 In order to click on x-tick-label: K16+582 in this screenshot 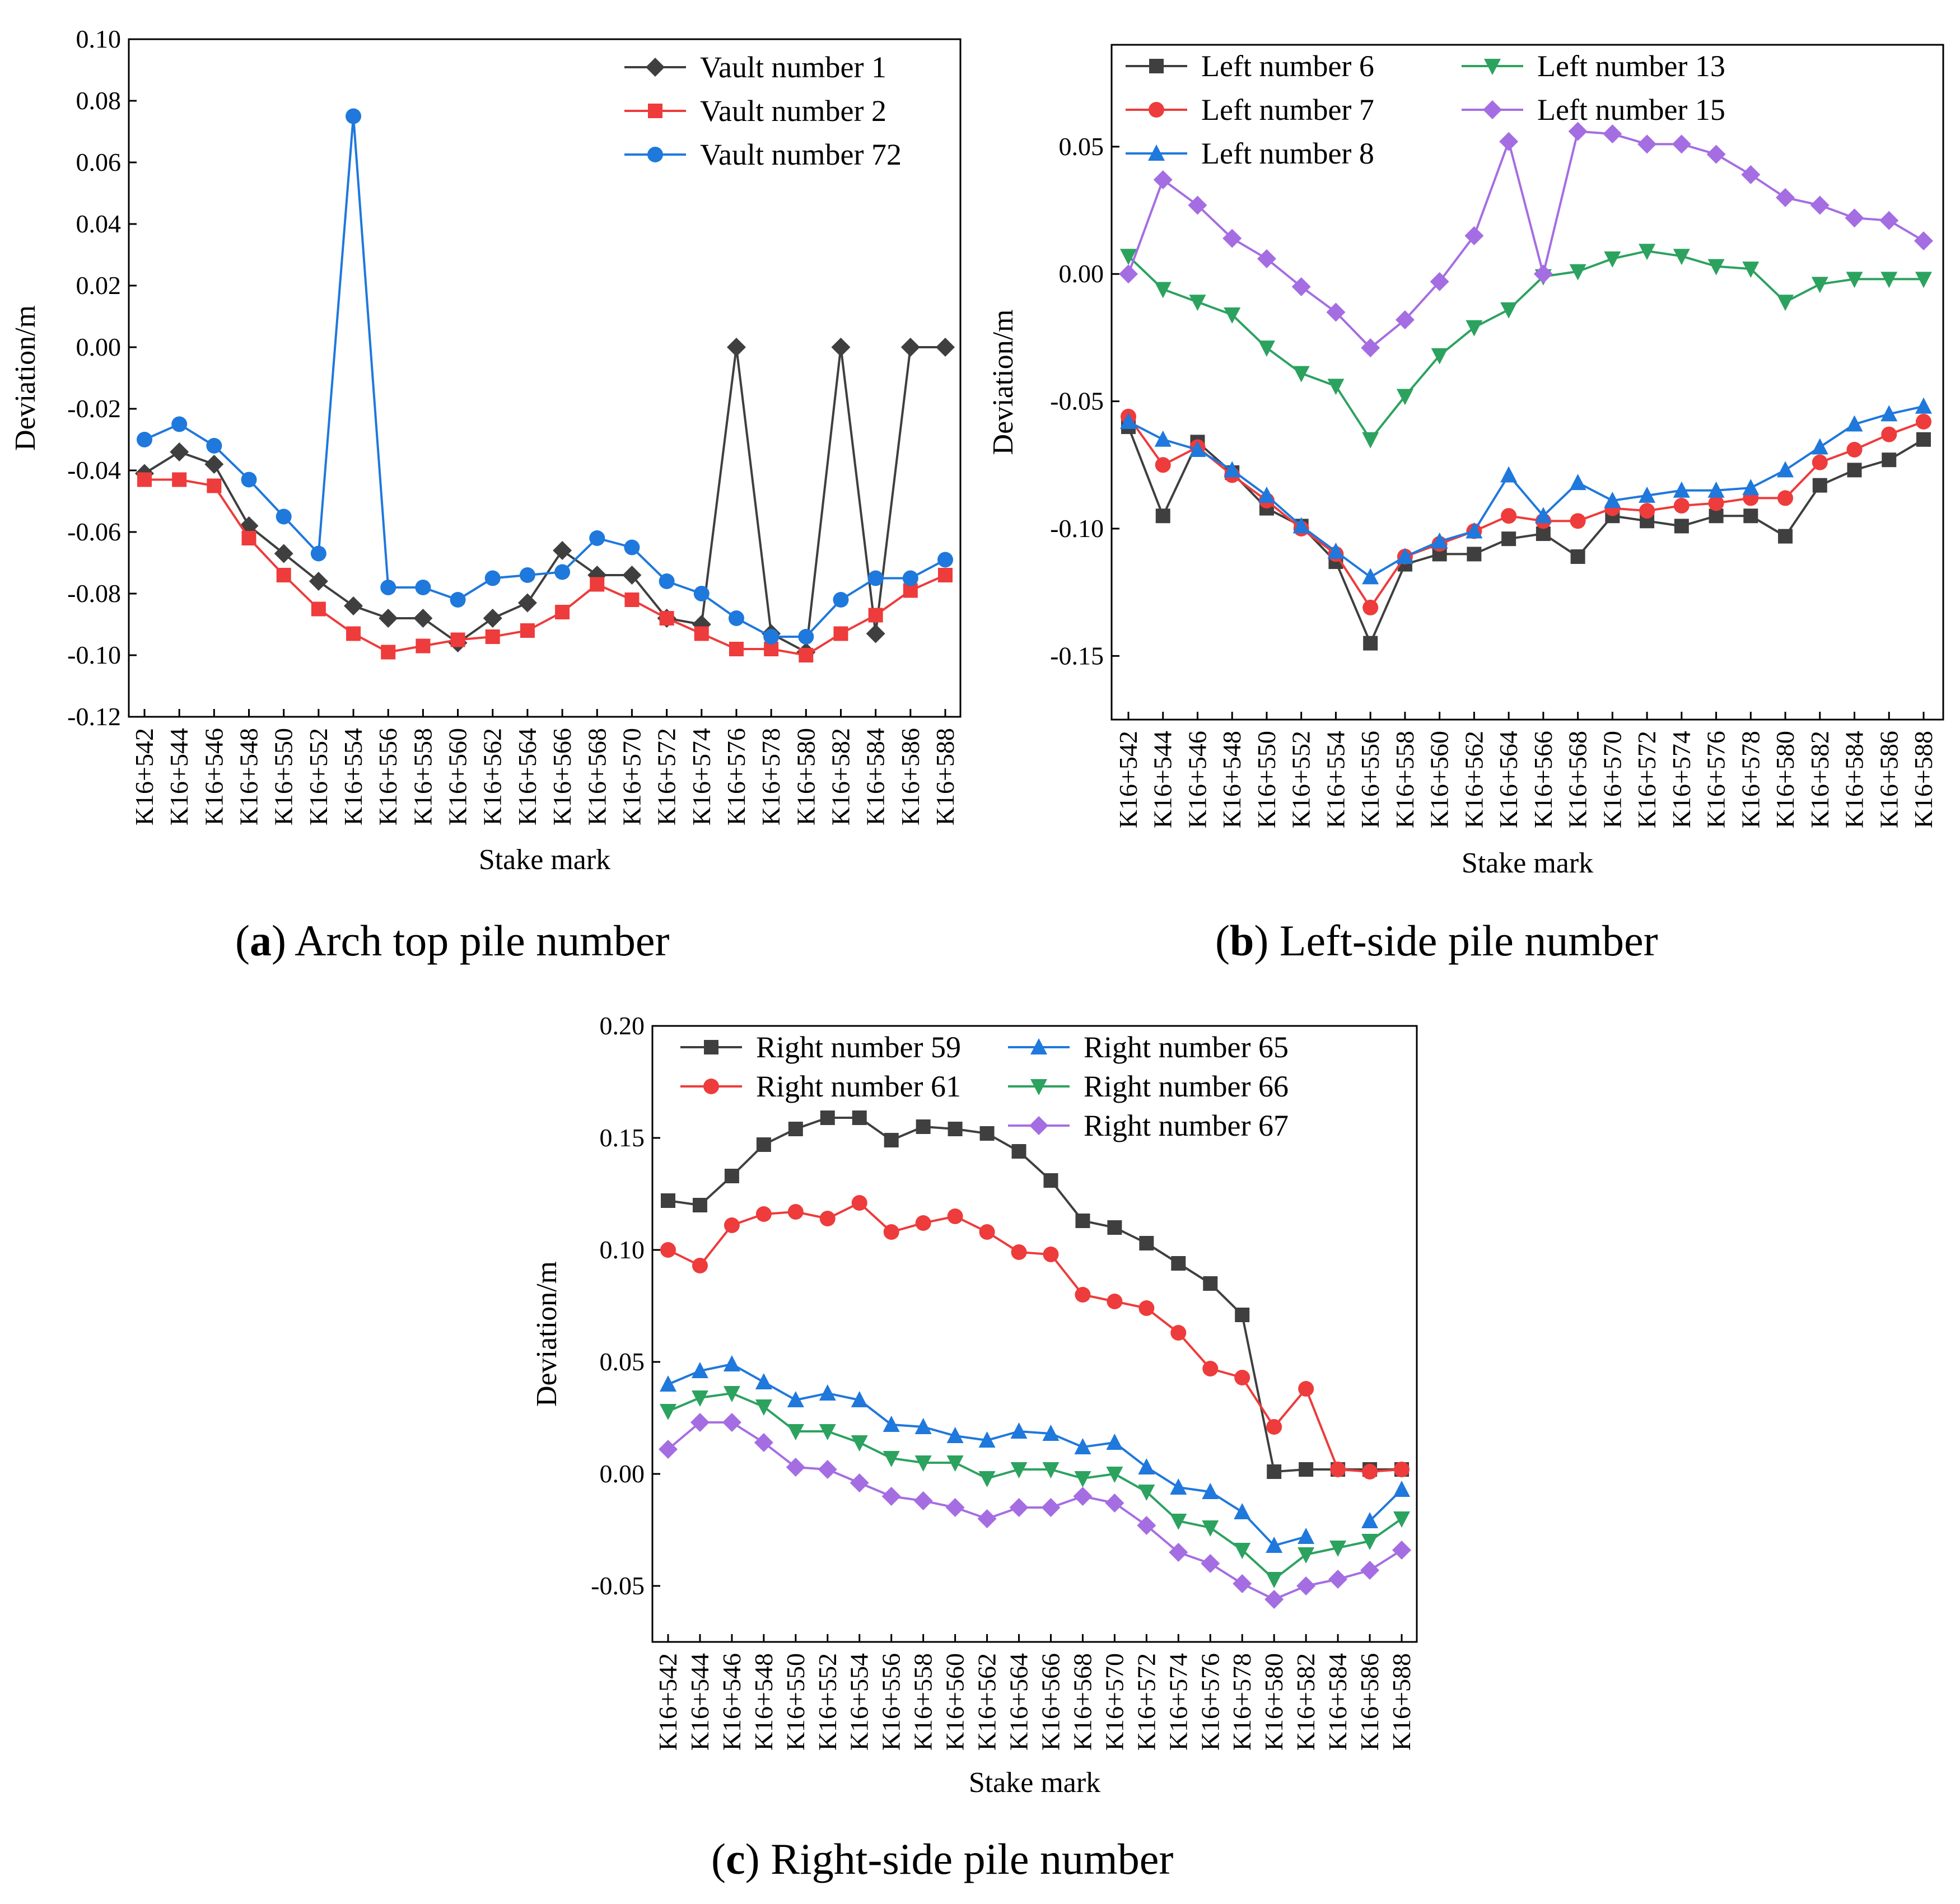, I will do `click(1306, 1702)`.